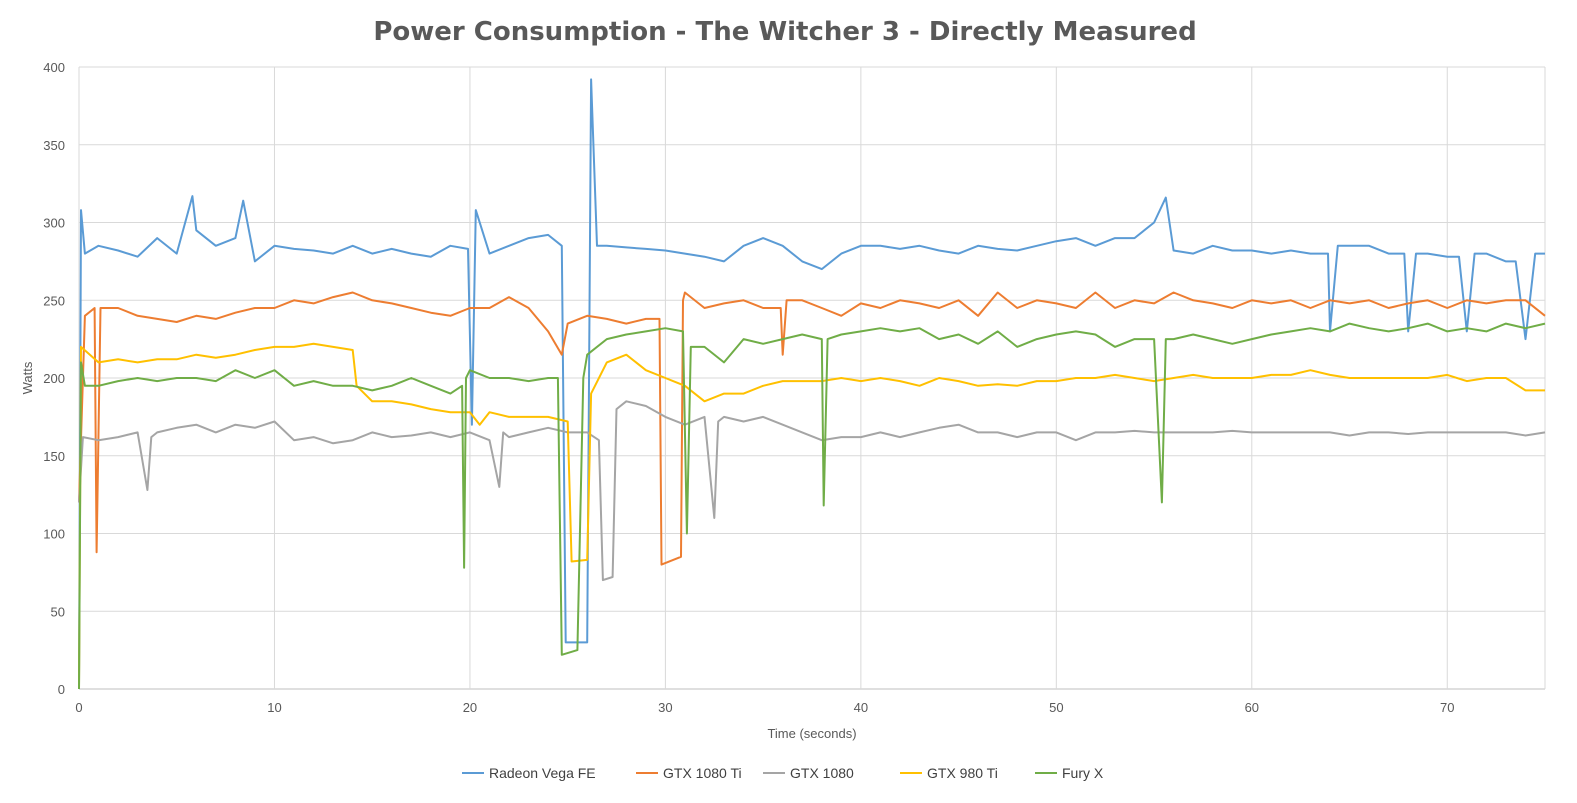 The width and height of the screenshot is (1577, 803). I want to click on legend-label: GTX 980 Ti, so click(962, 773).